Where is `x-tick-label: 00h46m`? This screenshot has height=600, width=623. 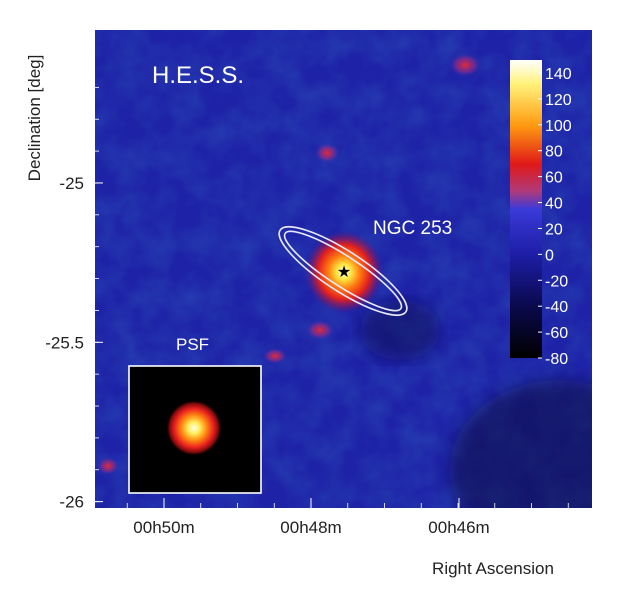 x-tick-label: 00h46m is located at coordinates (458, 527).